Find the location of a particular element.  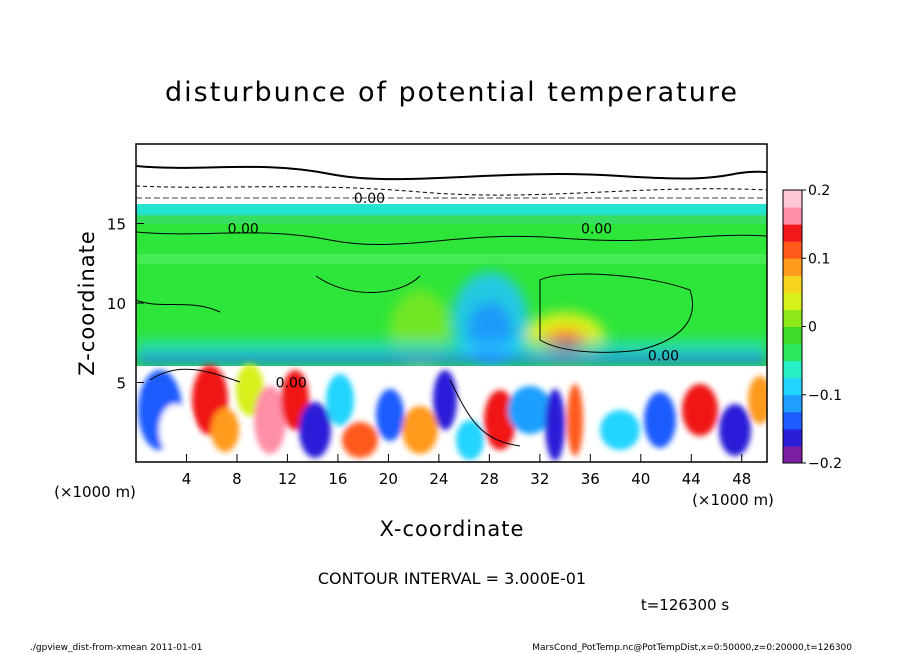

y-axis-label: Z-coordinate is located at coordinates (87, 303).